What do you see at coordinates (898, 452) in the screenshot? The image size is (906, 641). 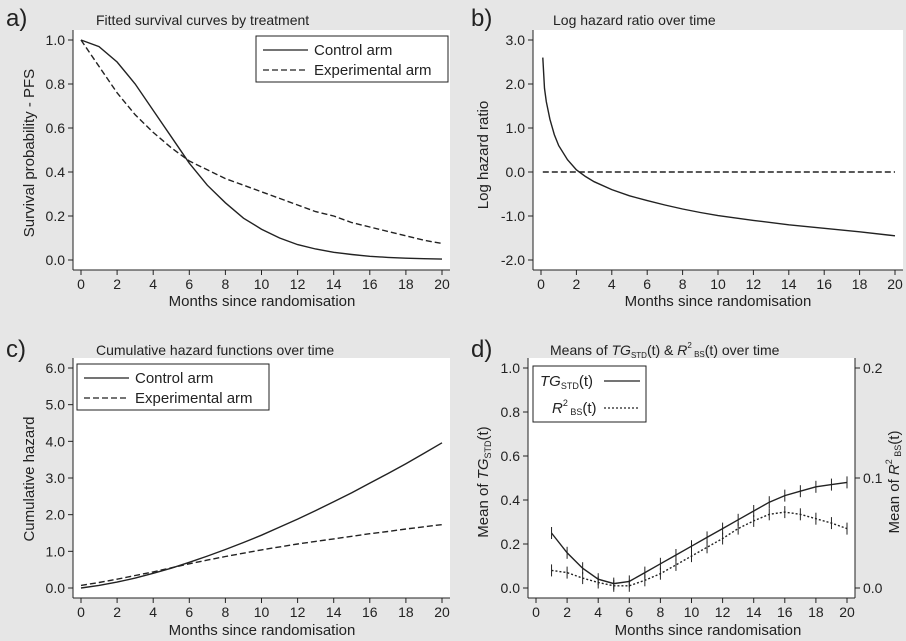 I see `y2label-part: BS` at bounding box center [898, 452].